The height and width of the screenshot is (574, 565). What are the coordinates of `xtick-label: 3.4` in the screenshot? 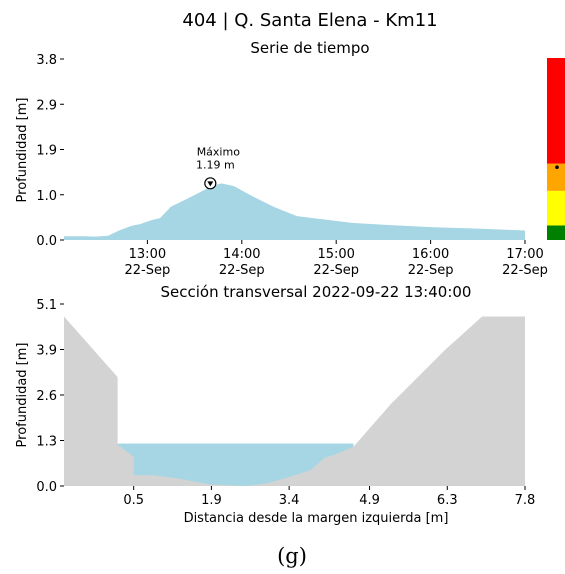 It's located at (289, 500).